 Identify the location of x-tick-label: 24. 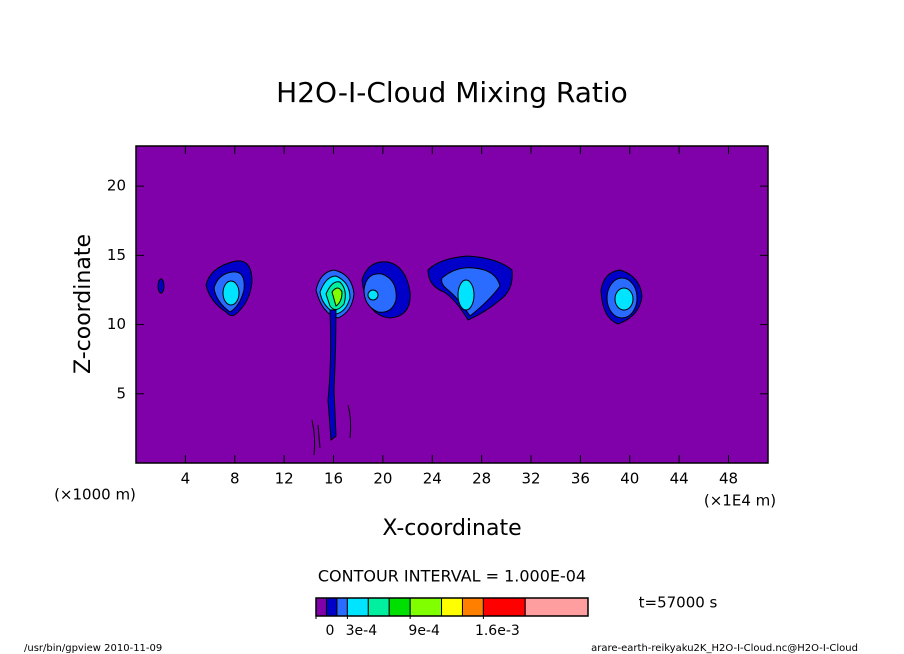
(432, 479).